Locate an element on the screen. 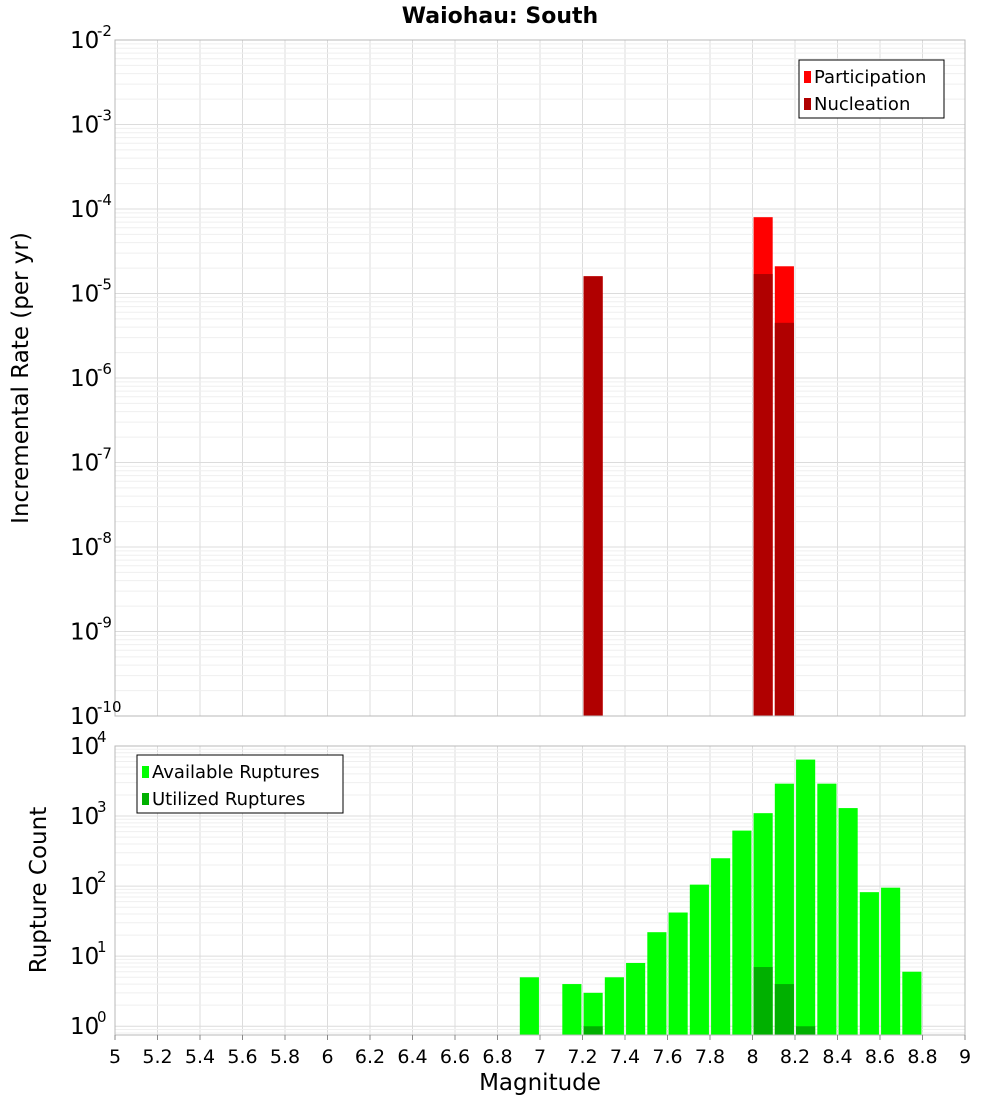  y-tick: 10⁻² is located at coordinates (91, 38).